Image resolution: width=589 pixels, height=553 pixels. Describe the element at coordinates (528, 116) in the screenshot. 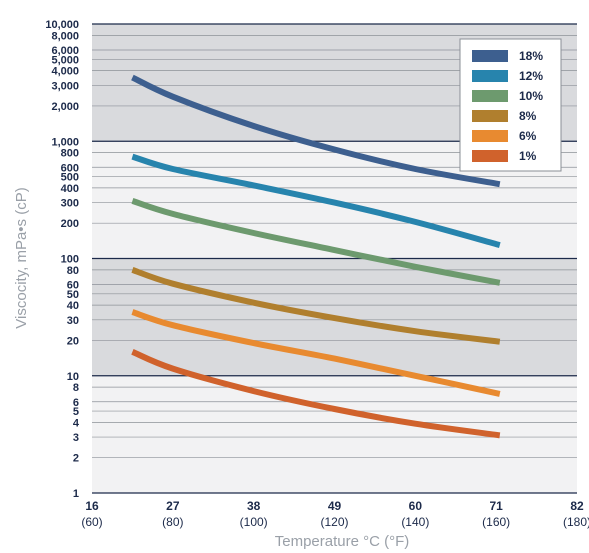

I see `legend-label: 8%` at that location.